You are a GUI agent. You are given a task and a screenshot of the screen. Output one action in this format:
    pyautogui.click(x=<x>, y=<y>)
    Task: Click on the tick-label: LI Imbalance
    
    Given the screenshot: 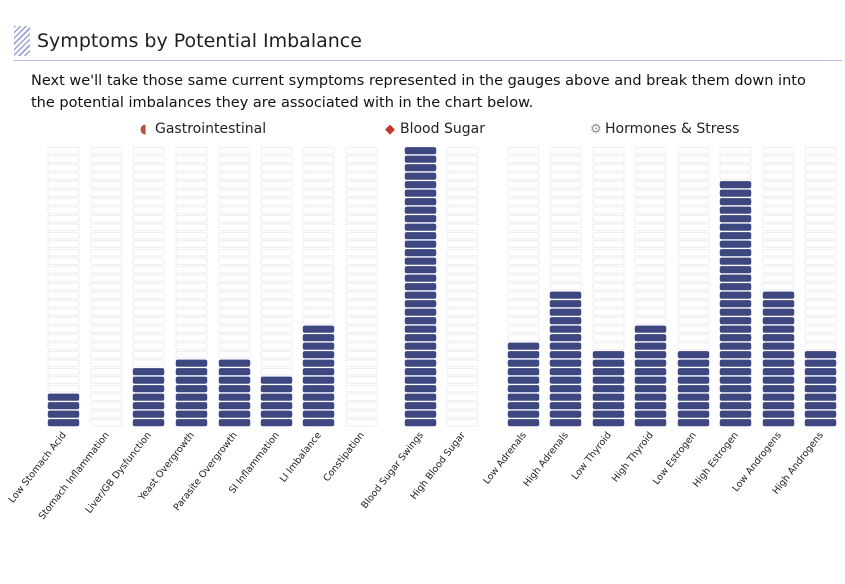 What is the action you would take?
    pyautogui.click(x=301, y=457)
    